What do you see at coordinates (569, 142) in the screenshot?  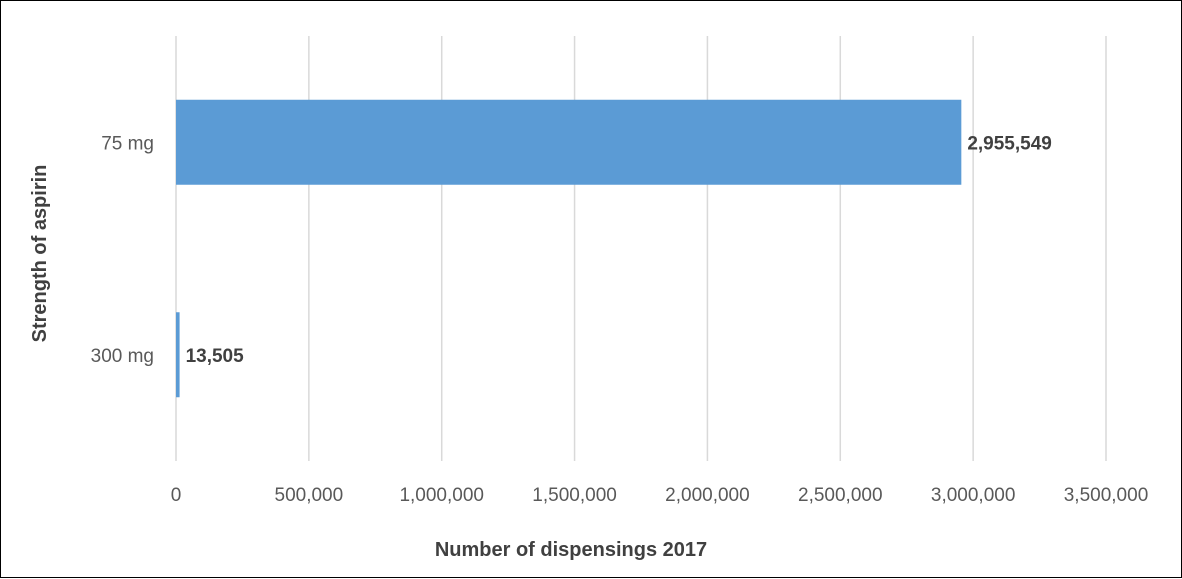 I see `bar-75-mg` at bounding box center [569, 142].